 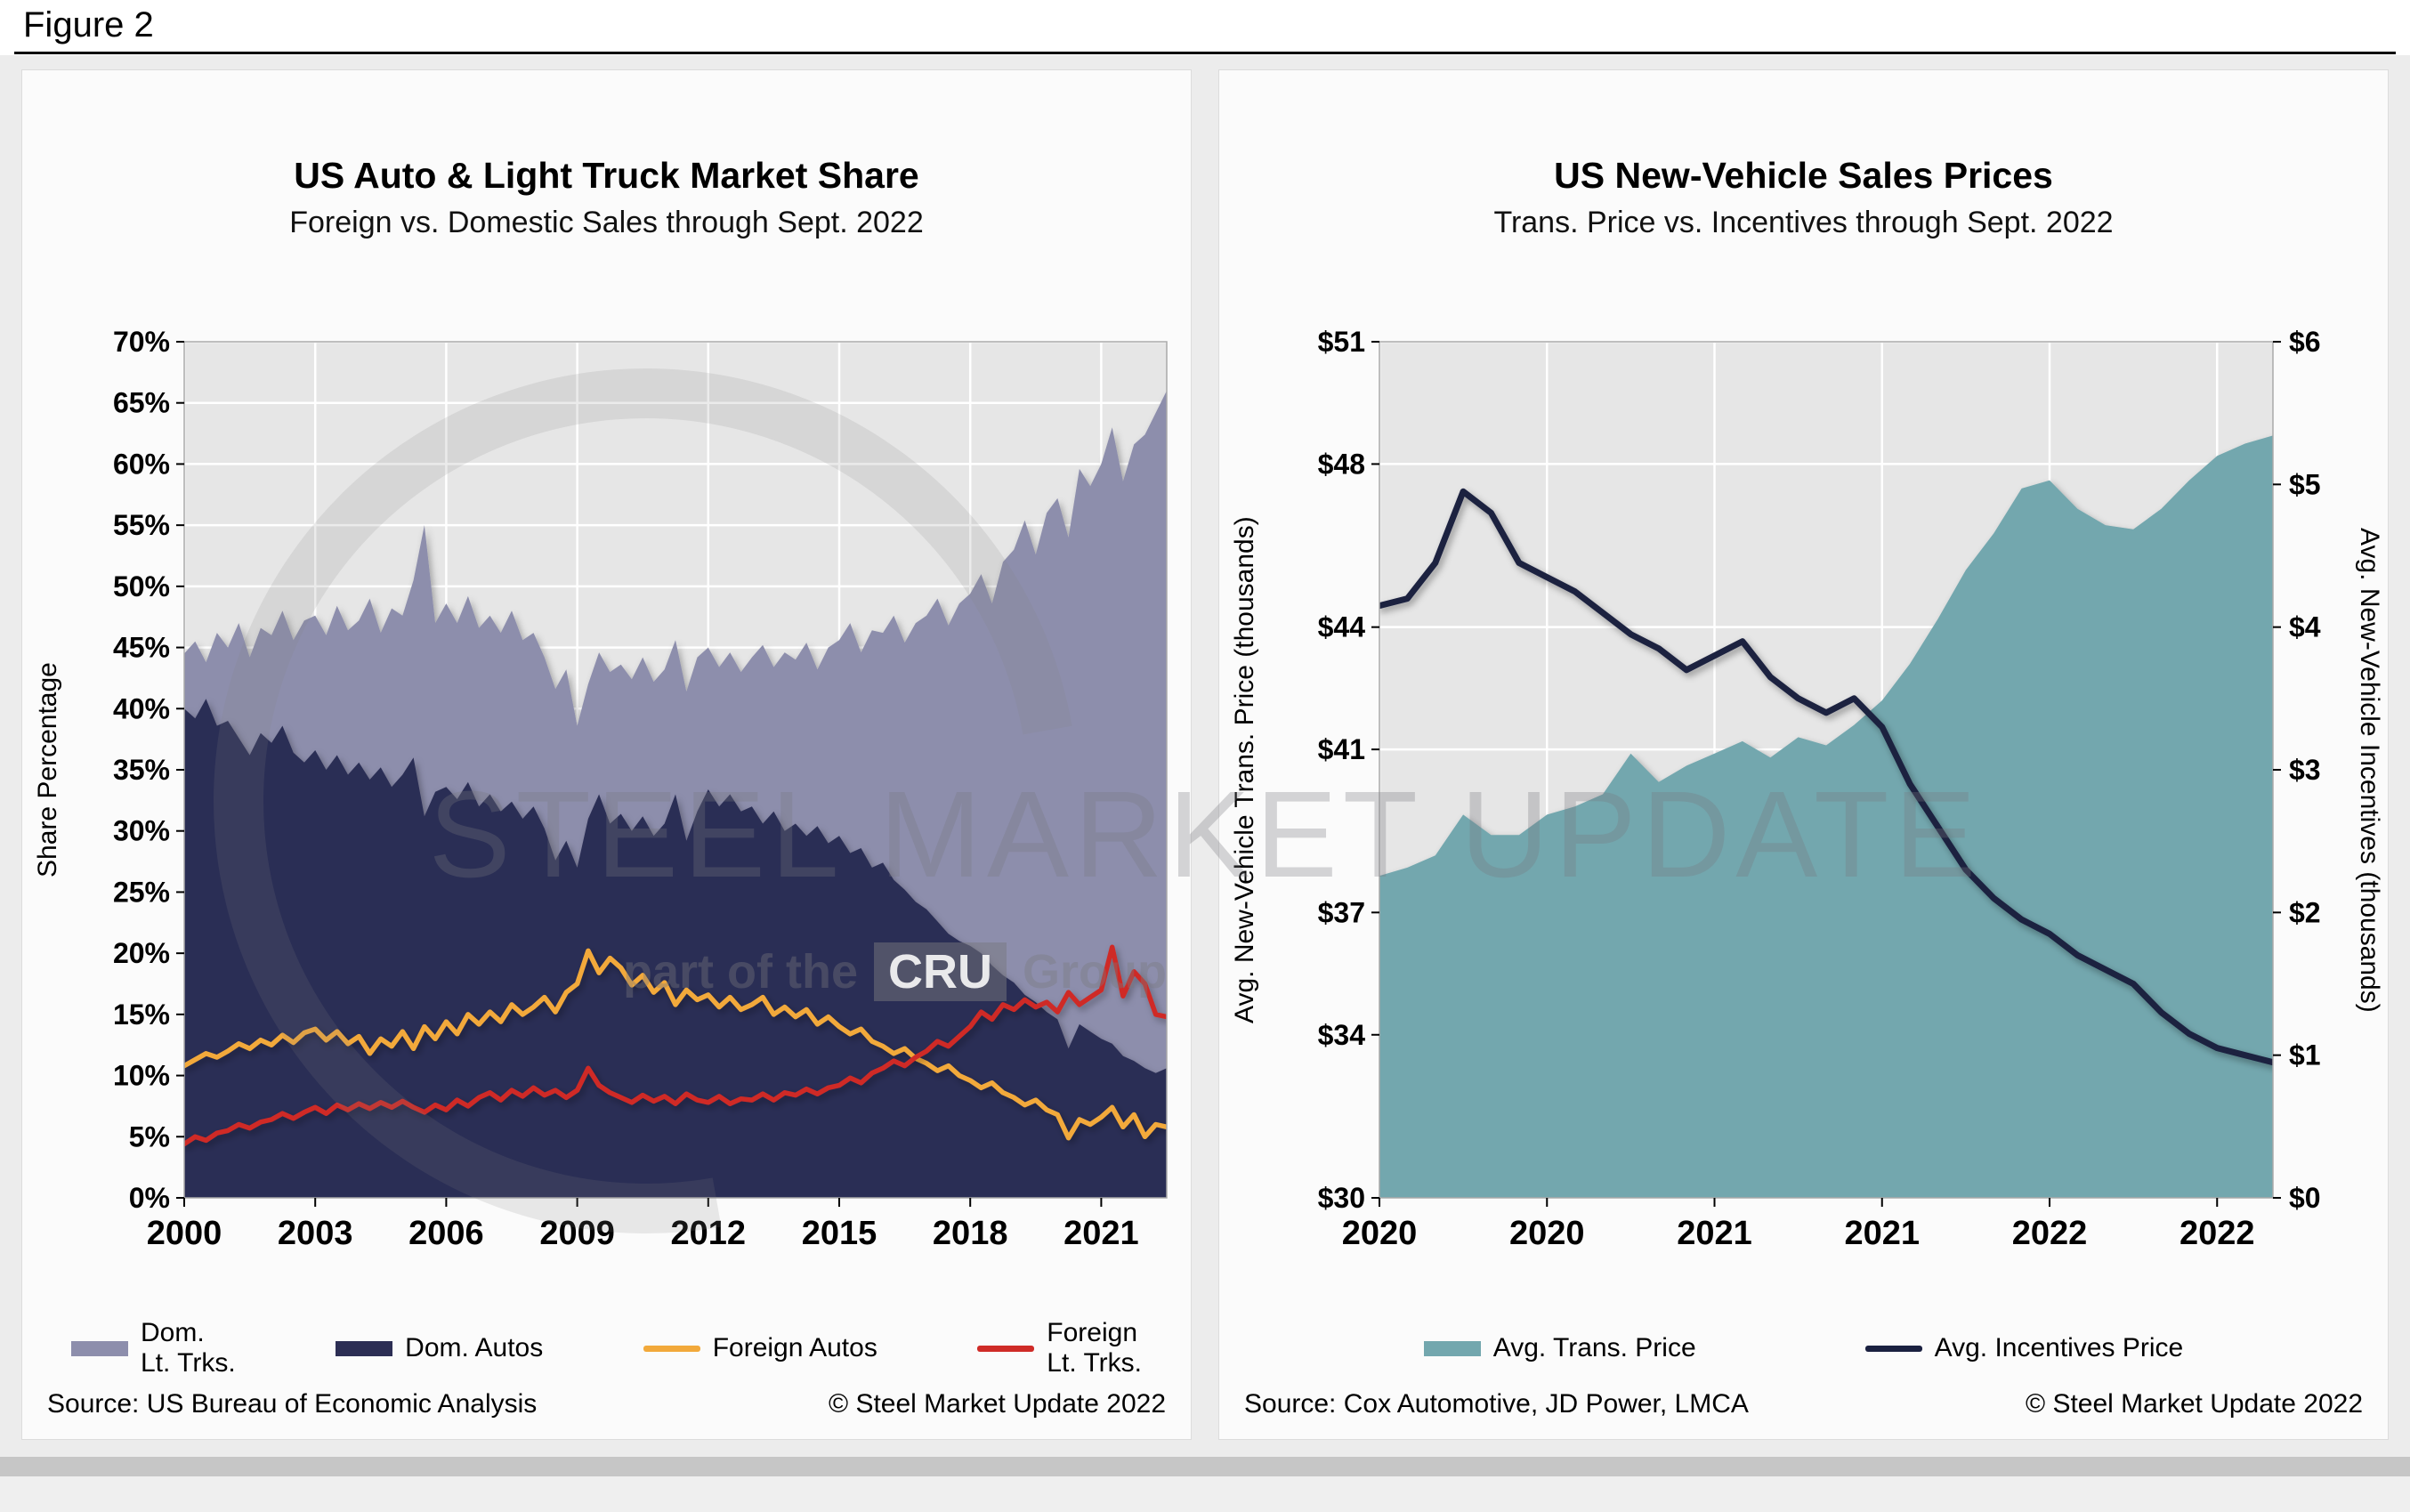 I want to click on avg-incentives-price-swatch, so click(x=1893, y=1348).